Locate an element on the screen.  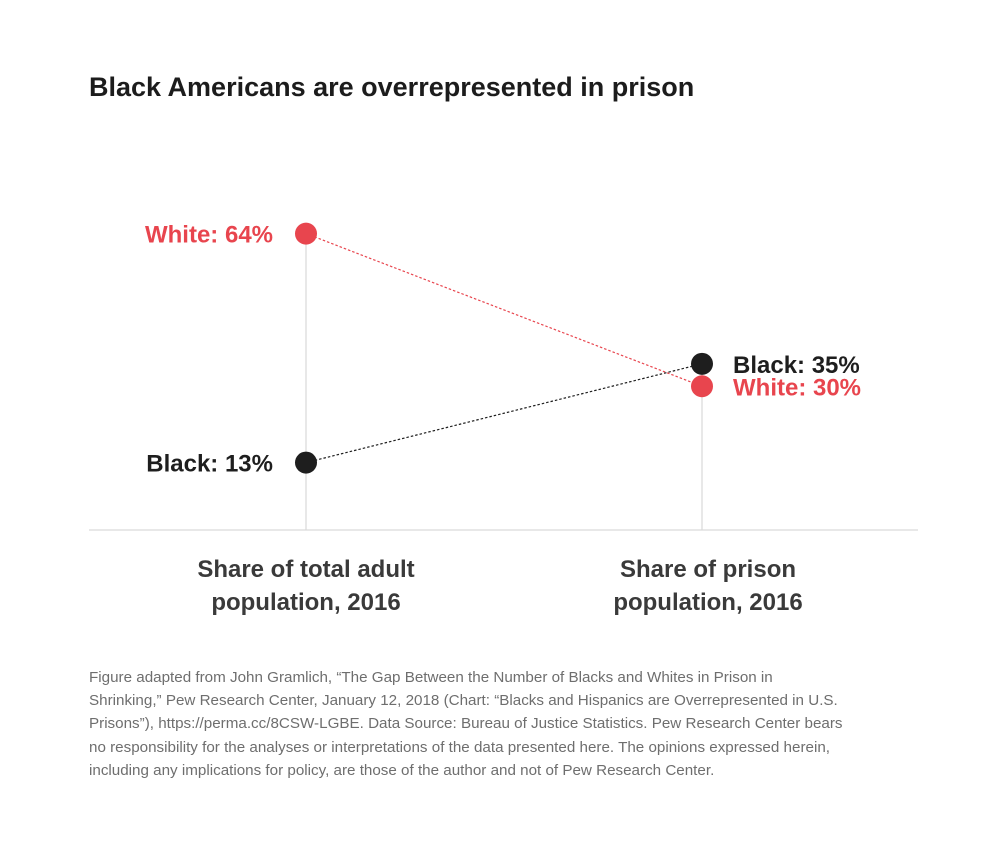
data-label-white: White: 64% is located at coordinates (209, 235).